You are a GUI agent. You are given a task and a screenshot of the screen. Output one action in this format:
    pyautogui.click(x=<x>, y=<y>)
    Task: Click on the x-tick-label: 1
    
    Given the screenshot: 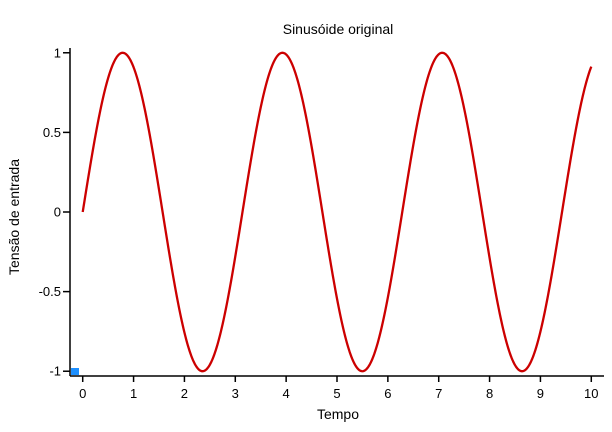 What is the action you would take?
    pyautogui.click(x=133, y=393)
    